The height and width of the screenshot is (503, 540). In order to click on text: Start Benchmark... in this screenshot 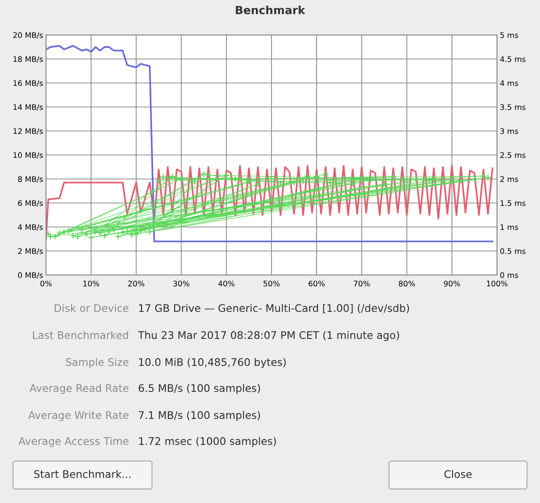, I will do `click(82, 474)`.